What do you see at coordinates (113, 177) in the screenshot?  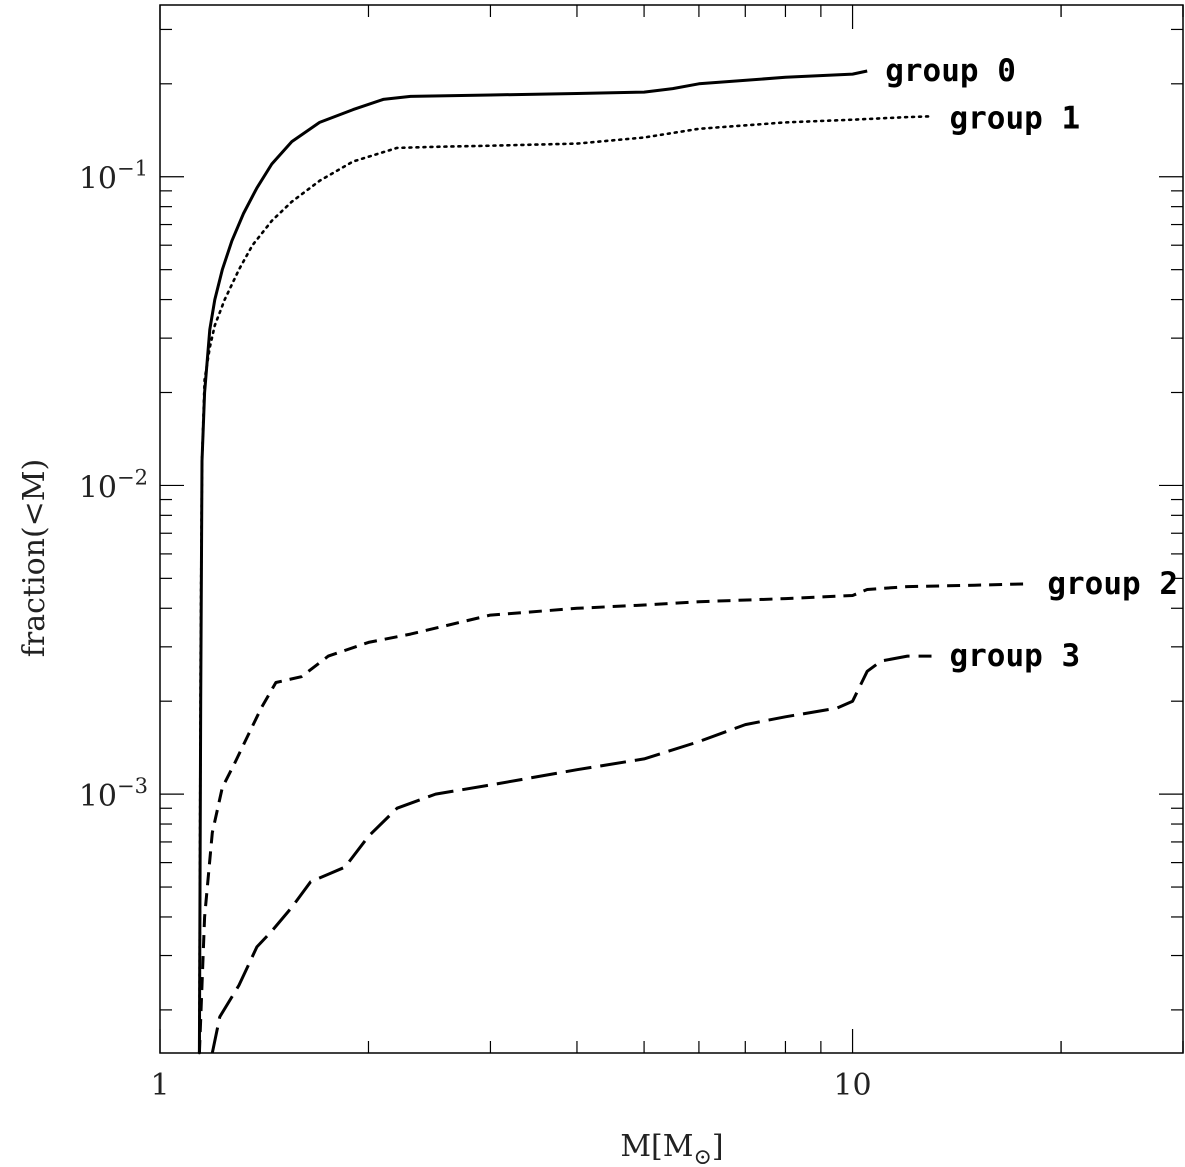 I see `y-tick-label: 10⁻¹` at bounding box center [113, 177].